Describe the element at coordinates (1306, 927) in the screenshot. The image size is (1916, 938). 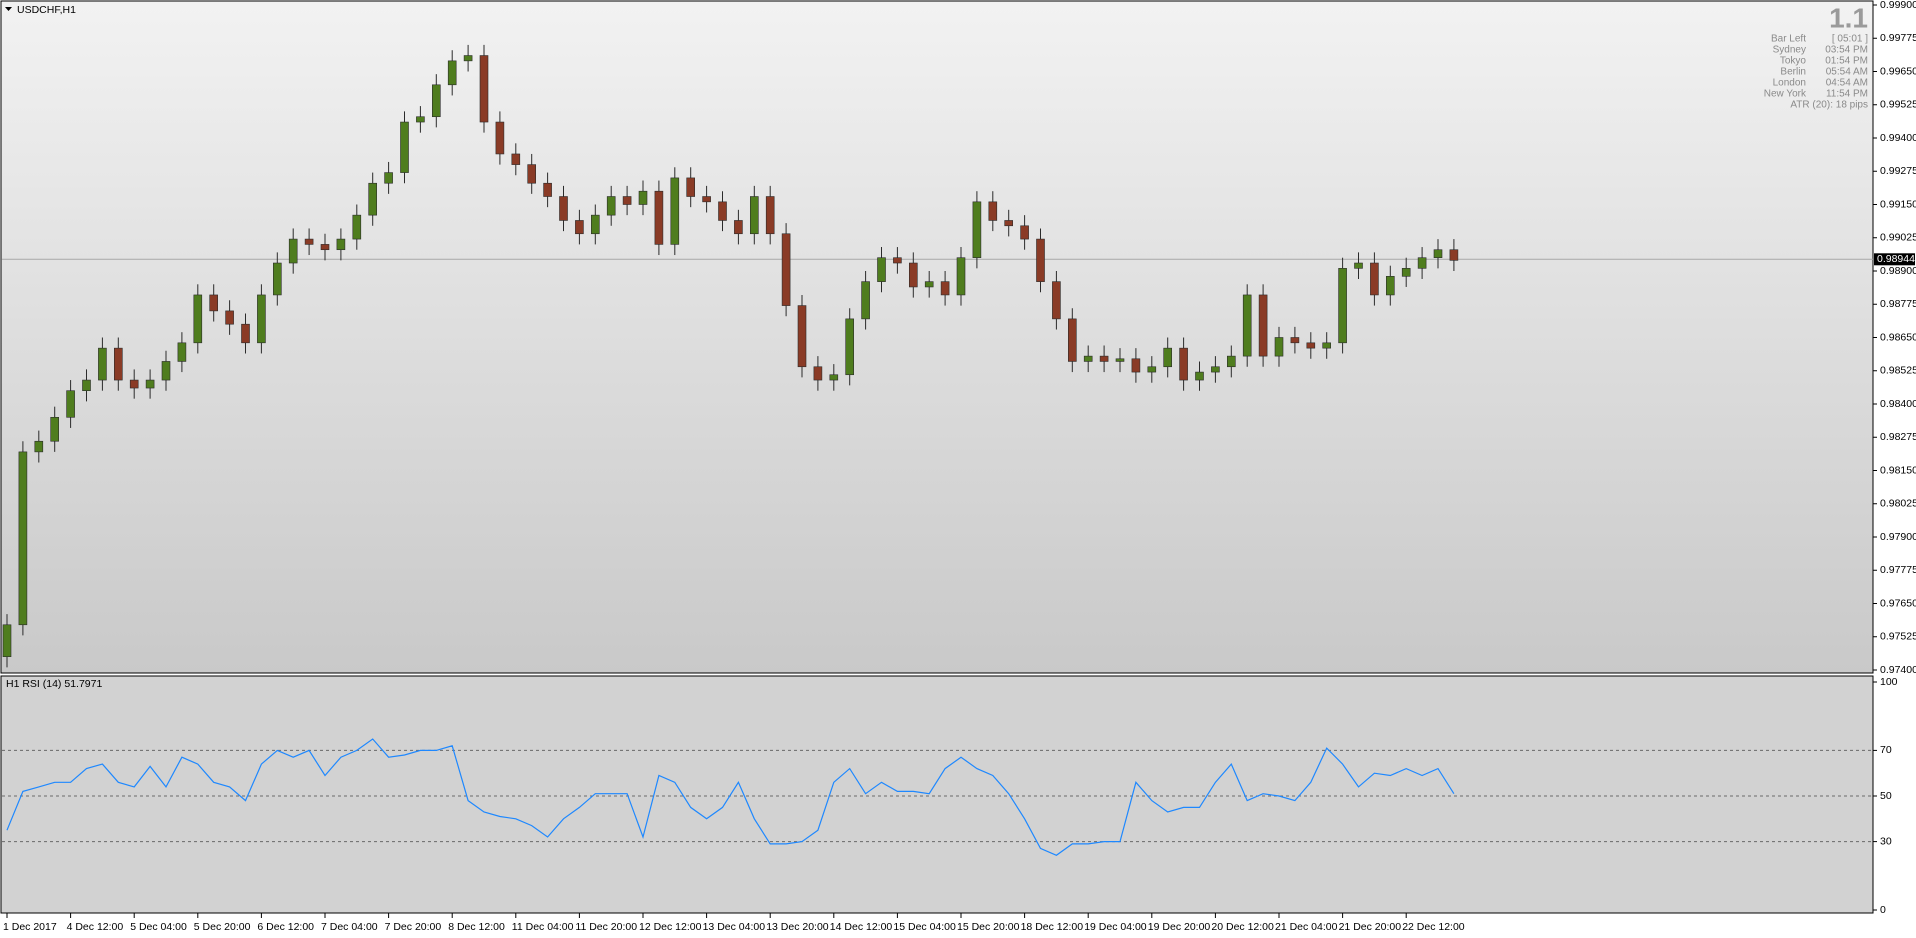
I see `x-tick-label: 21 Dec 04:00` at that location.